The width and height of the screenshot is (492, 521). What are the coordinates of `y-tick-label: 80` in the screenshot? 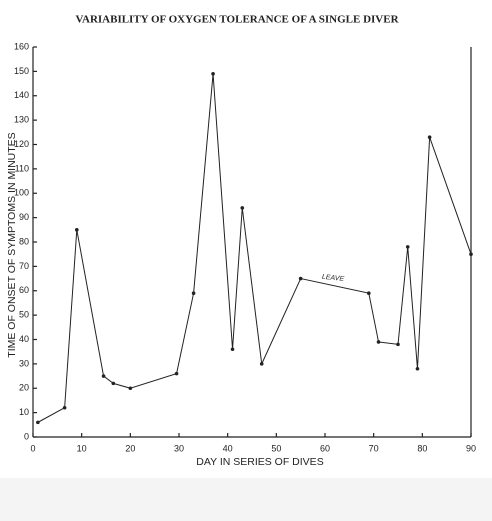 It's located at (24, 241).